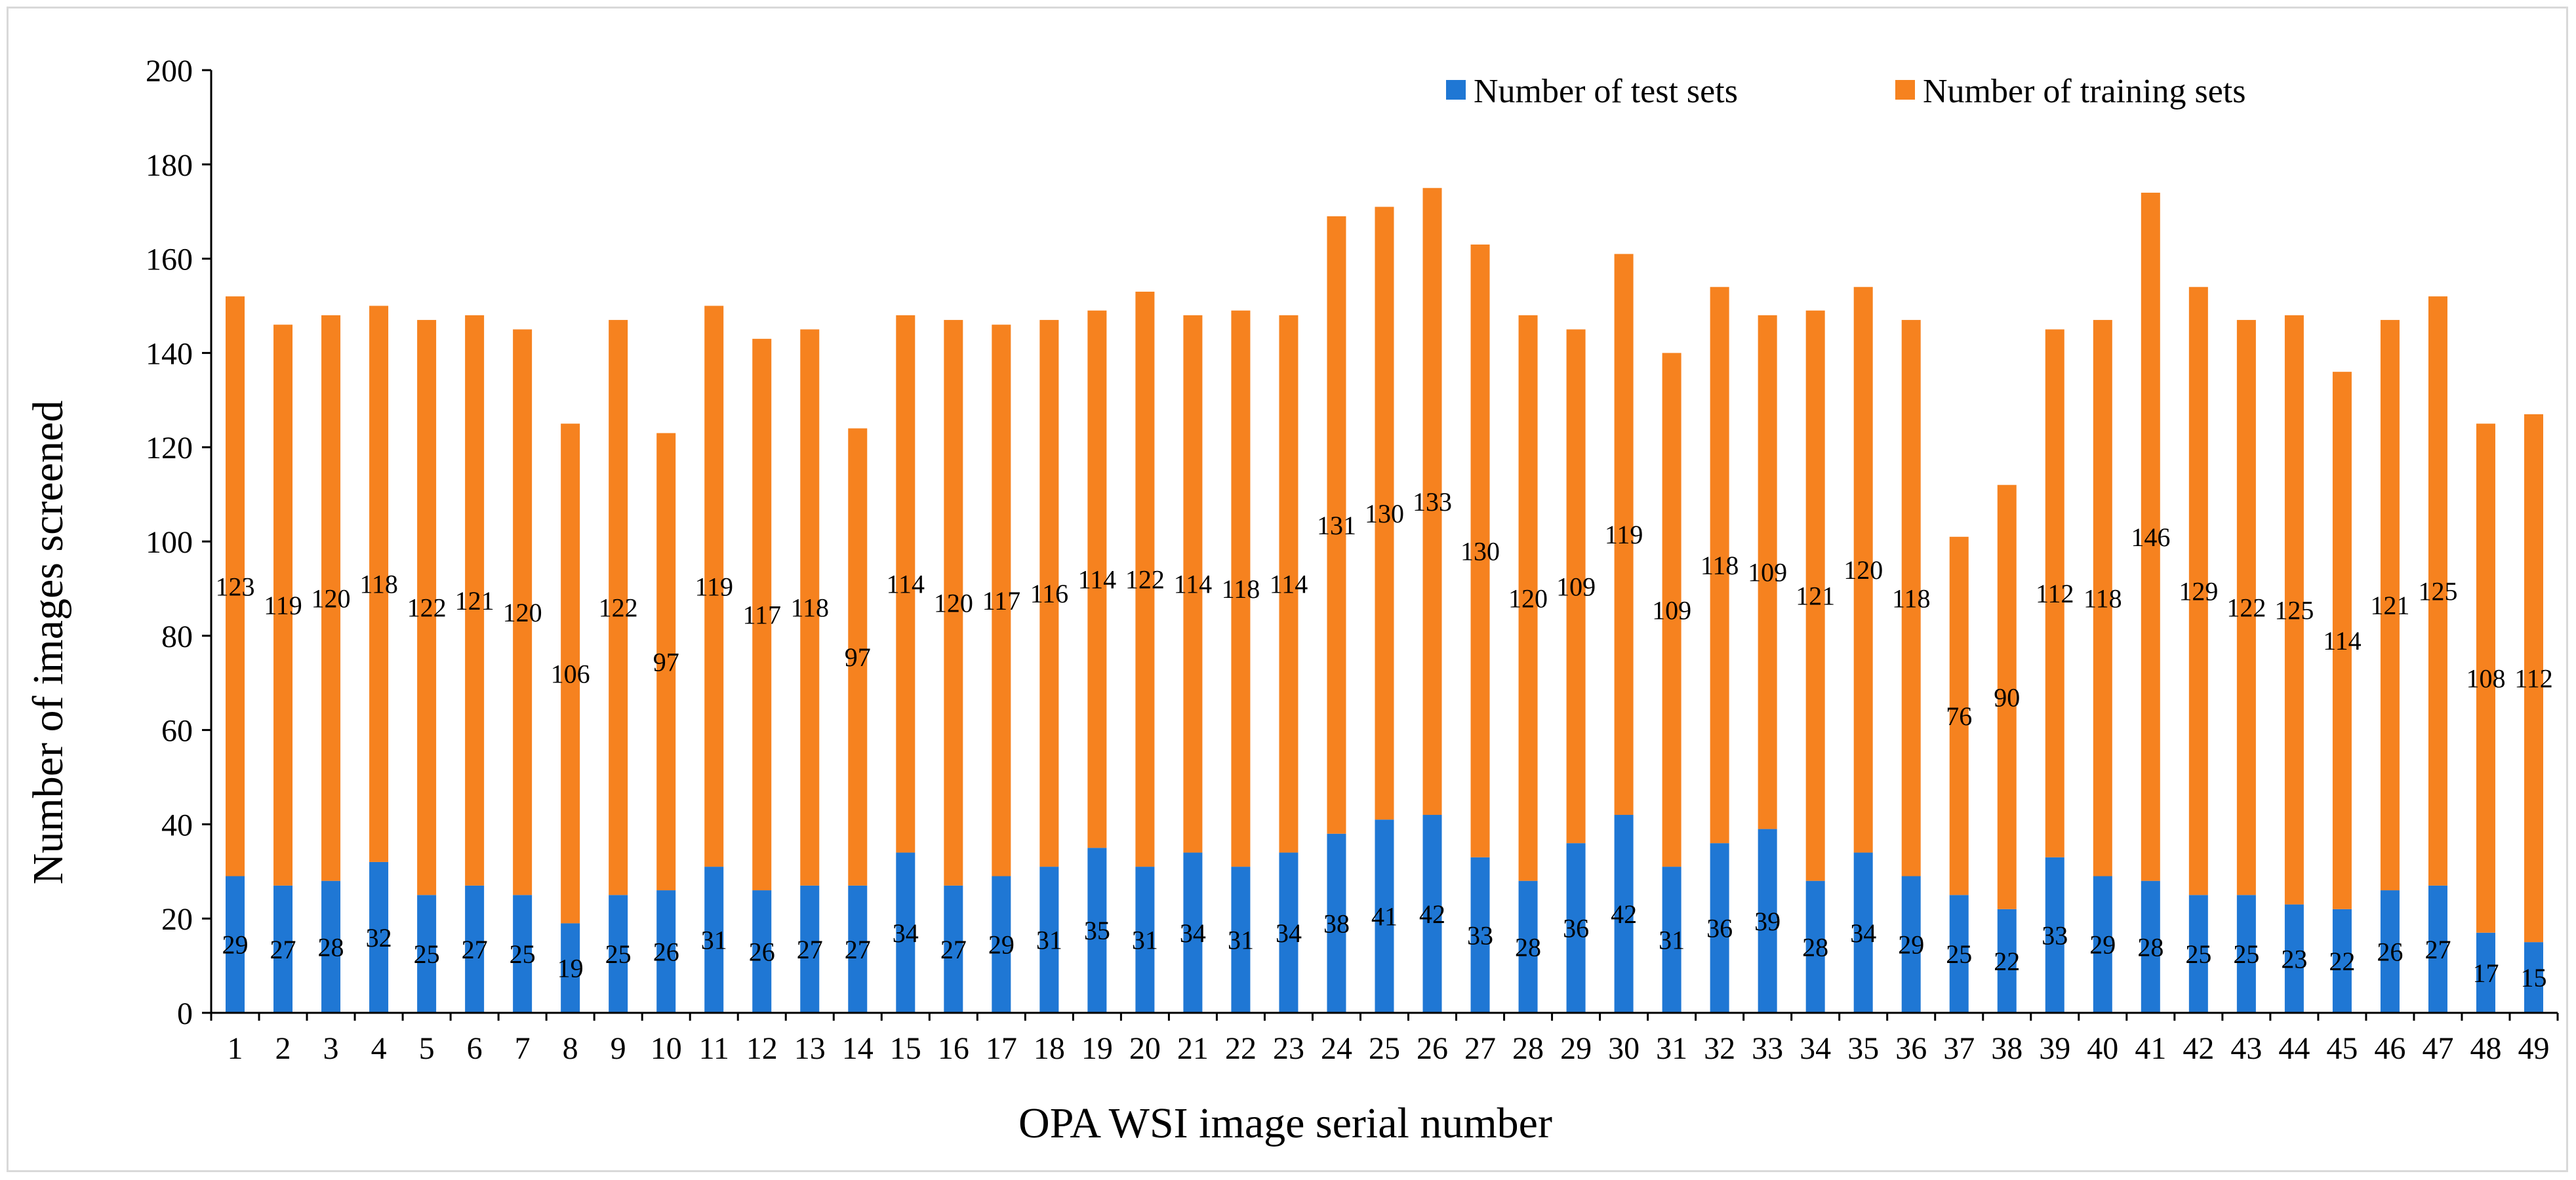 This screenshot has height=1180, width=2576. I want to click on x-tick-label-11: 11, so click(714, 1048).